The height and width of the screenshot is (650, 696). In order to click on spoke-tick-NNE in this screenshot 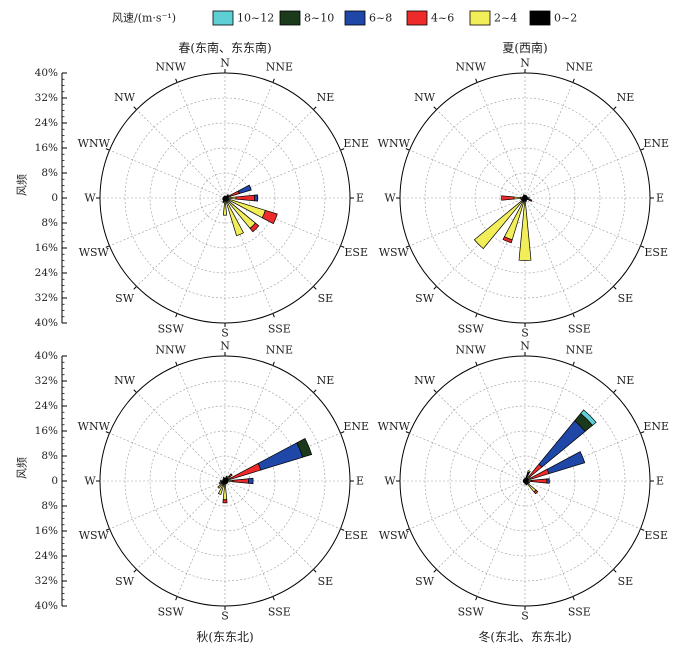, I will do `click(273, 80)`.